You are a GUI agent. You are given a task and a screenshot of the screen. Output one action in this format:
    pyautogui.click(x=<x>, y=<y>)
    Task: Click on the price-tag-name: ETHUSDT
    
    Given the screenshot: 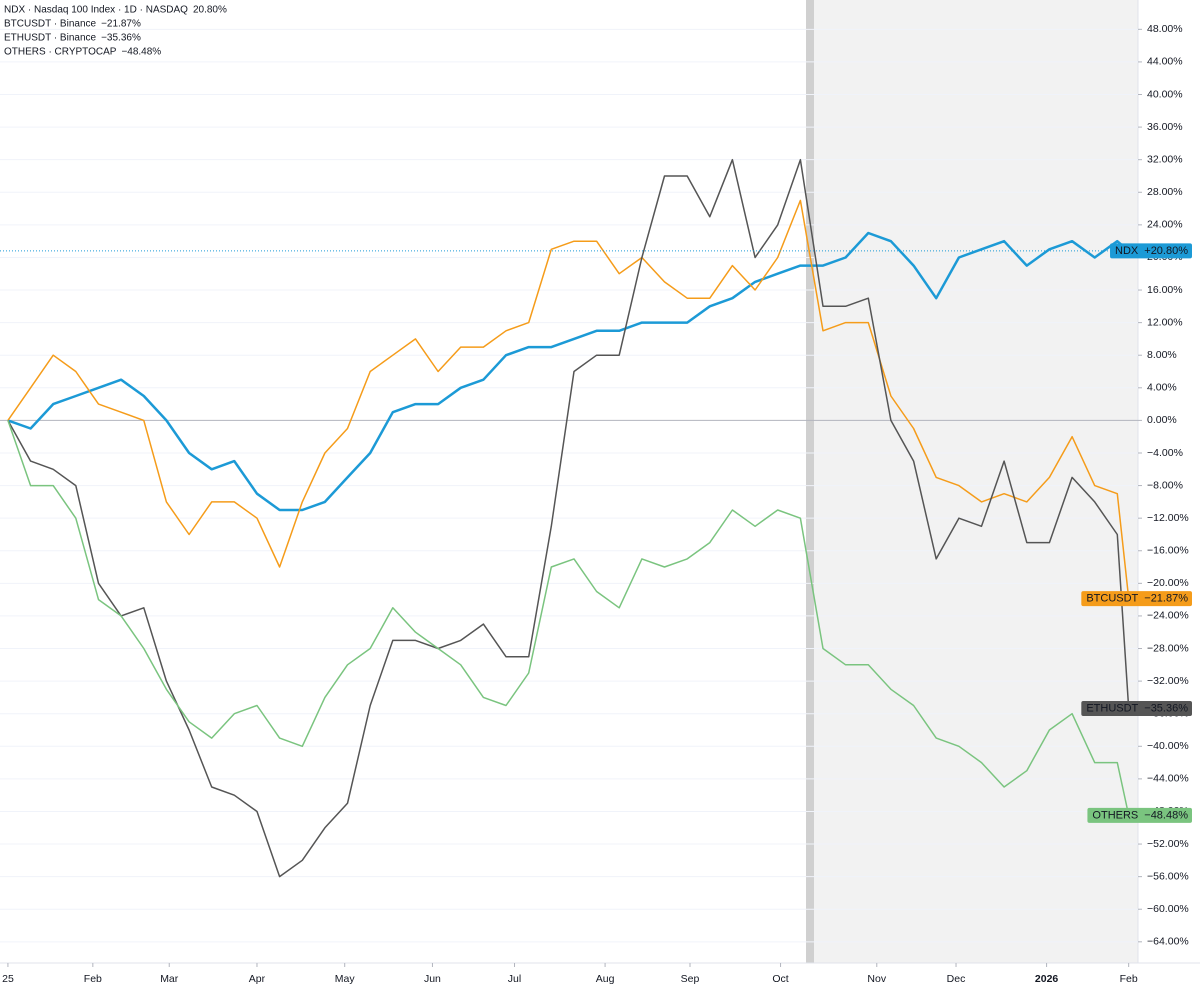 What is the action you would take?
    pyautogui.click(x=1112, y=708)
    